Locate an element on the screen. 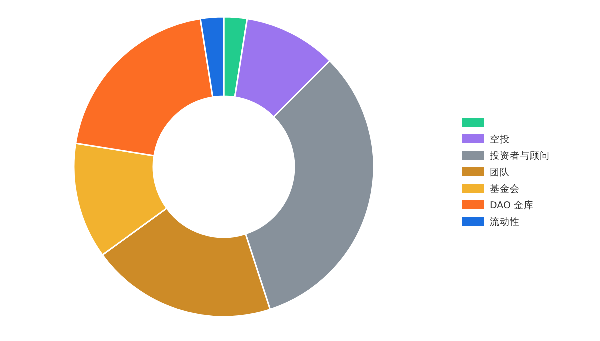 The height and width of the screenshot is (341, 600). legend-label: 团队 is located at coordinates (500, 172).